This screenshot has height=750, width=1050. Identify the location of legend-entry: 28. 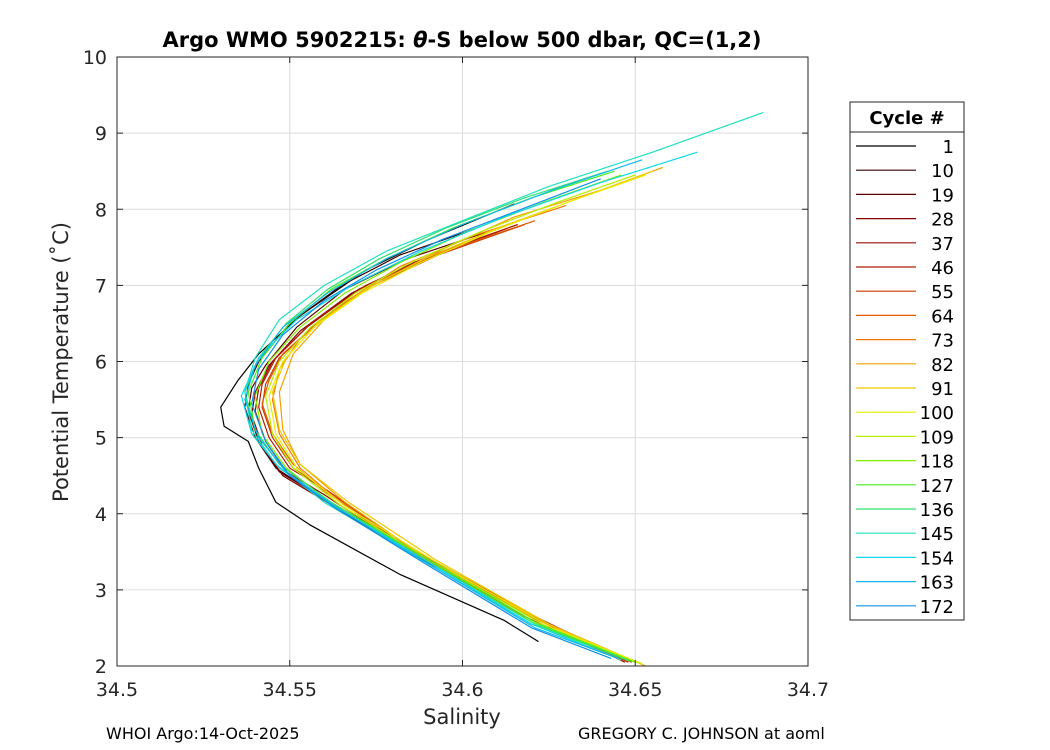
(905, 220).